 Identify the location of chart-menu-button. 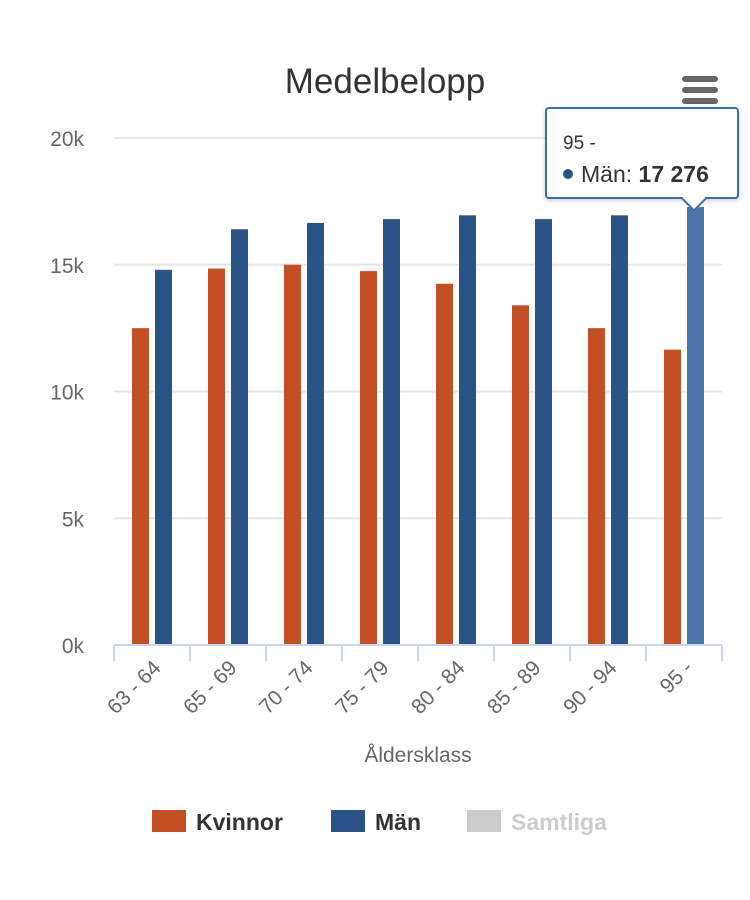
(700, 90).